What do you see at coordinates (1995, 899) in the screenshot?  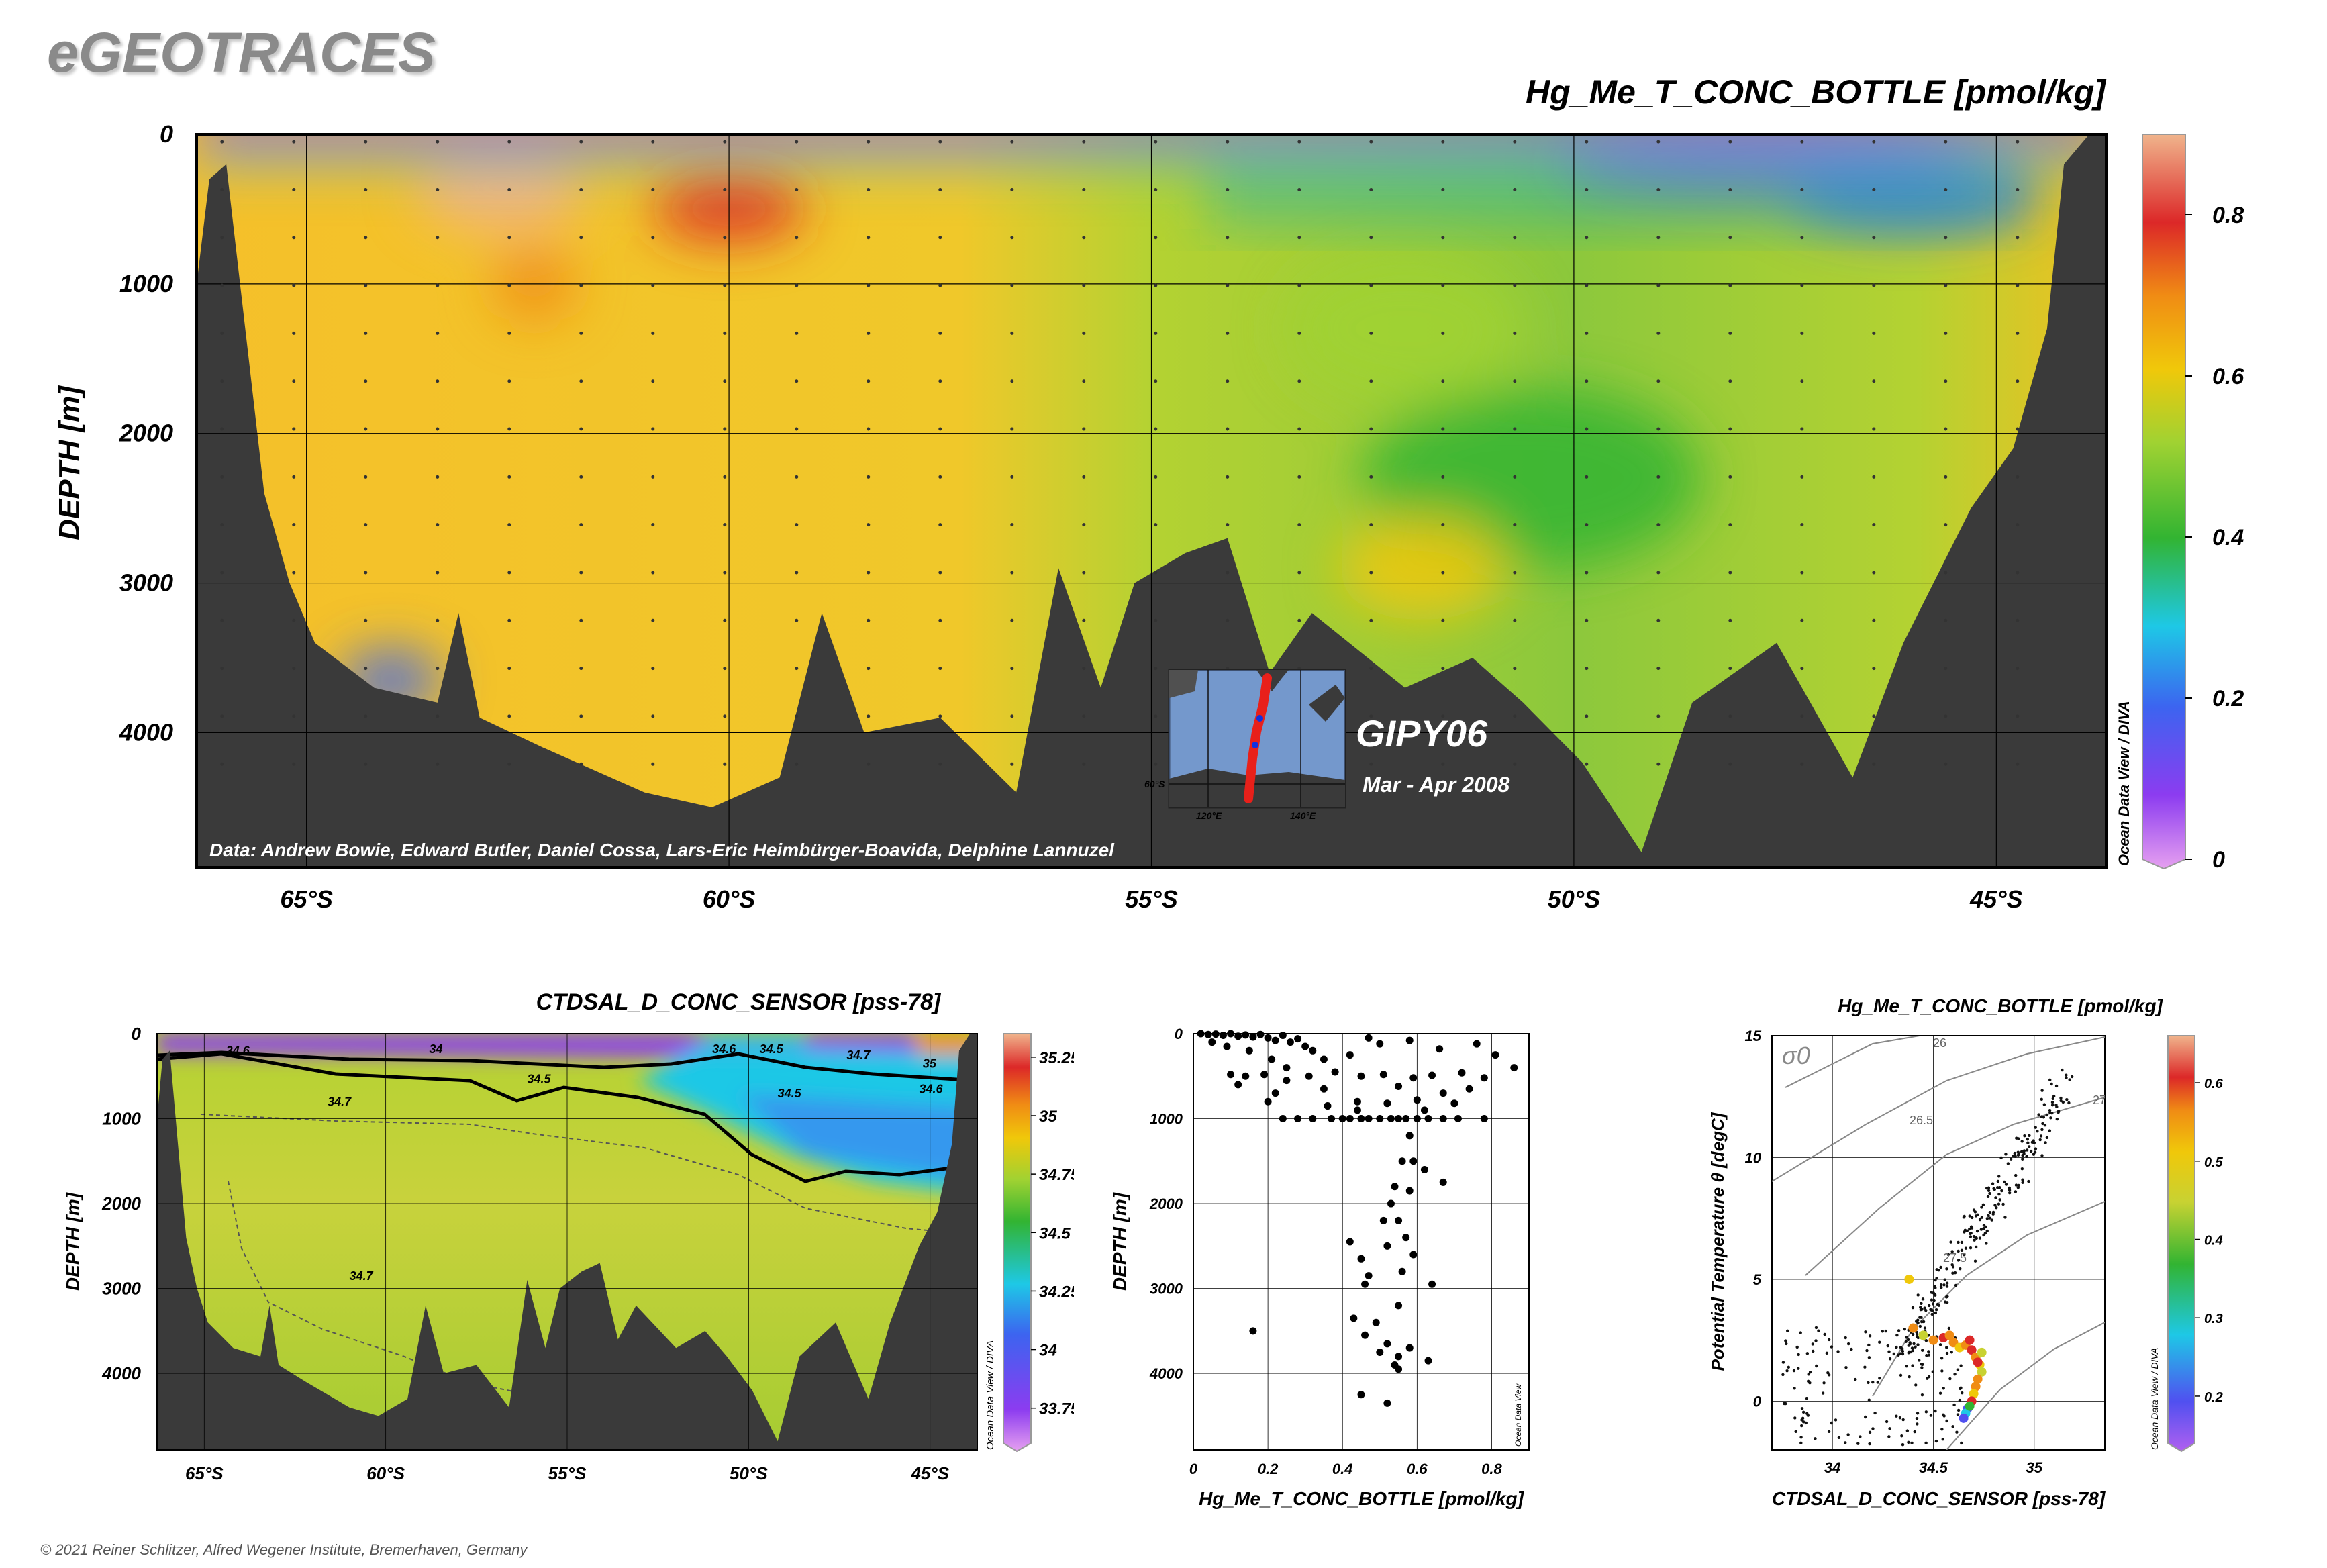 I see `main-x-tick-label: 45°S` at bounding box center [1995, 899].